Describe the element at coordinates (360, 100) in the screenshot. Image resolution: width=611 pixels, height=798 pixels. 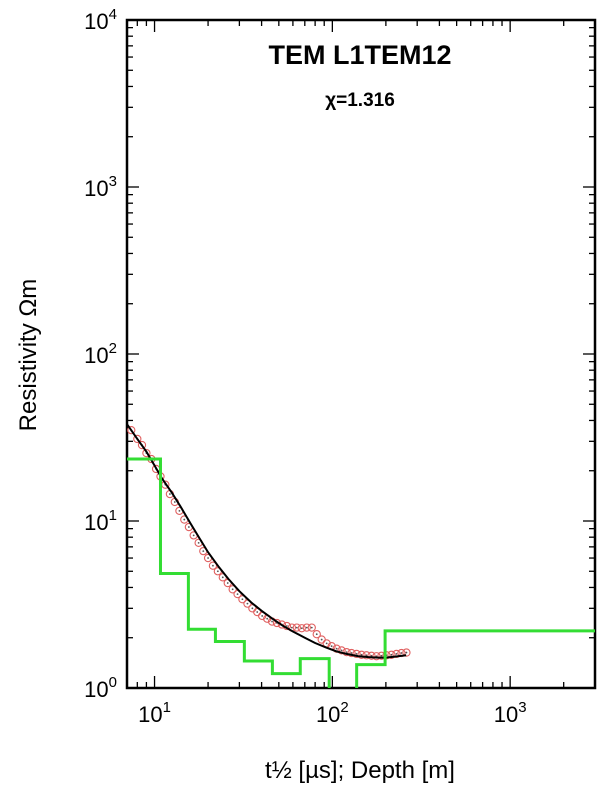
I see `chart-subtitle: χ=1.316` at that location.